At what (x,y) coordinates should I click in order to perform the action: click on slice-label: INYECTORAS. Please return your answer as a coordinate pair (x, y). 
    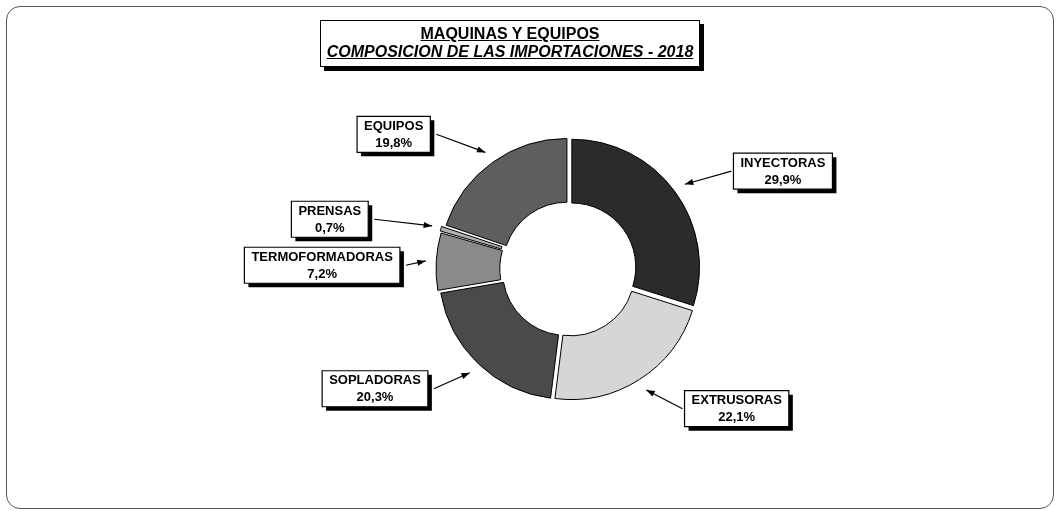
    Looking at the image, I should click on (783, 162).